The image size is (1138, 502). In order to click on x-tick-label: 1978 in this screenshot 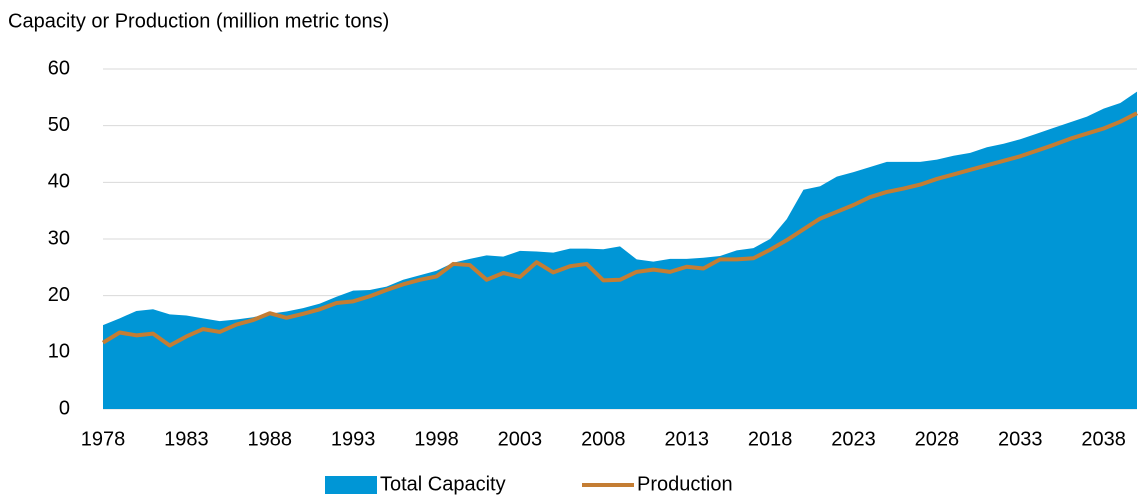, I will do `click(103, 439)`.